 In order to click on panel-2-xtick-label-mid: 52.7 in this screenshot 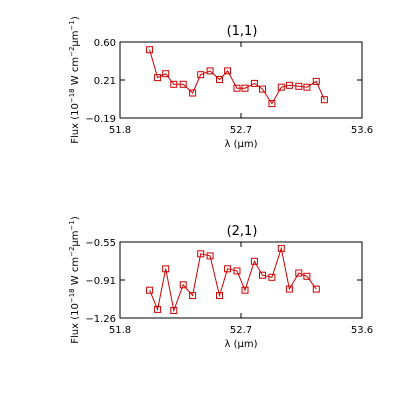, I will do `click(241, 330)`.